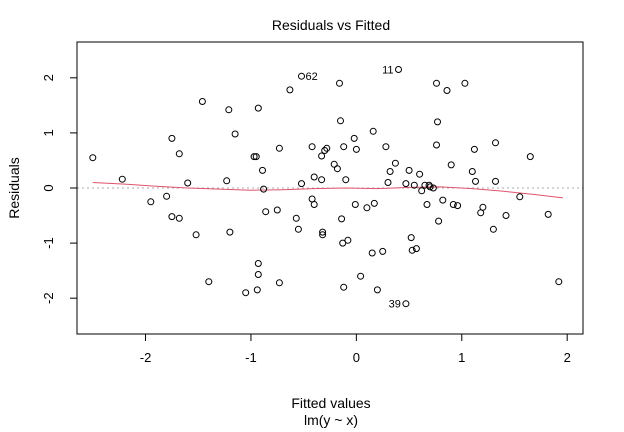  I want to click on smooth-line, so click(328, 190).